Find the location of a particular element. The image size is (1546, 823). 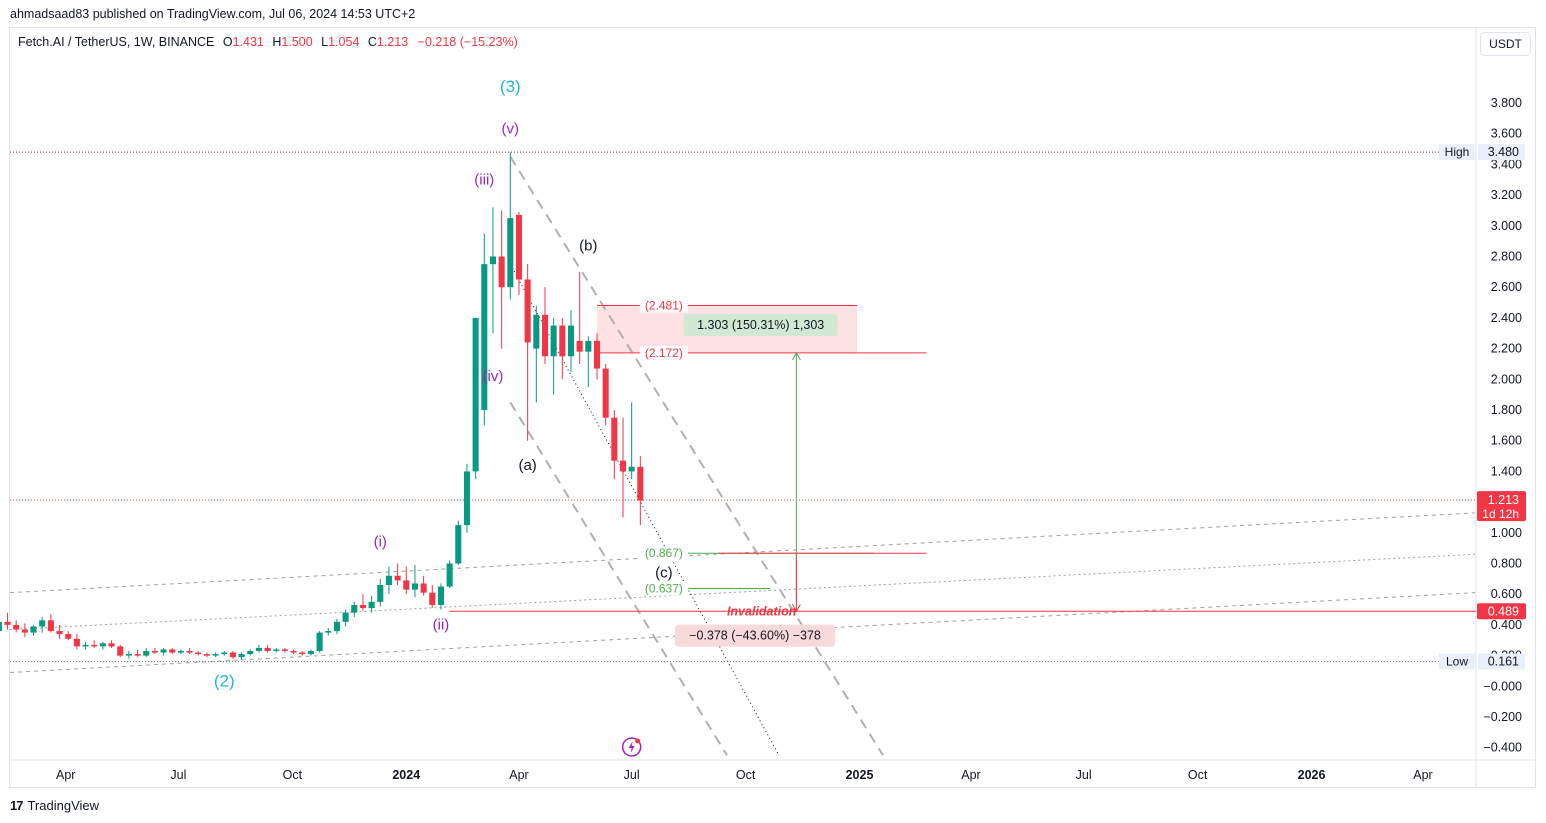

measure-down-arrow-icon is located at coordinates (796, 608).